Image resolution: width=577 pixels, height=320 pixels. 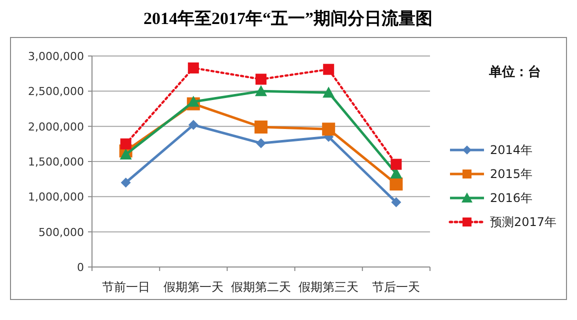 What do you see at coordinates (511, 198) in the screenshot?
I see `legend-label: 2016年` at bounding box center [511, 198].